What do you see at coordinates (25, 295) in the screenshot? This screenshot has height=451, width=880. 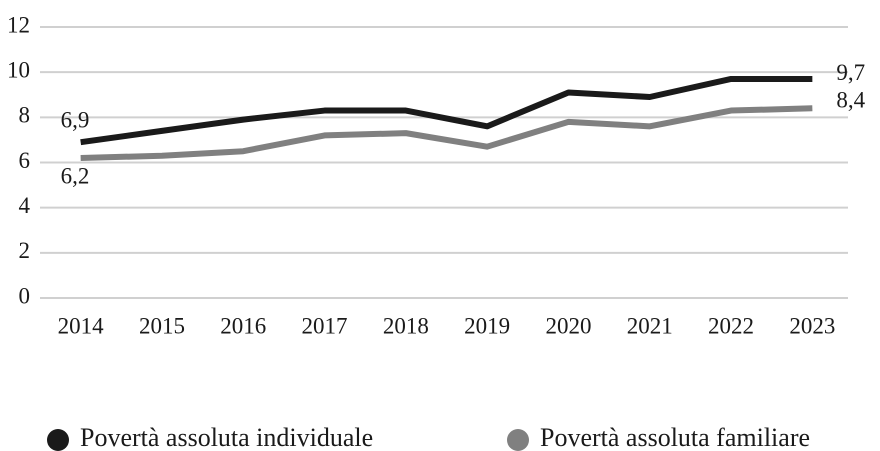 I see `y-tick-label: 0` at bounding box center [25, 295].